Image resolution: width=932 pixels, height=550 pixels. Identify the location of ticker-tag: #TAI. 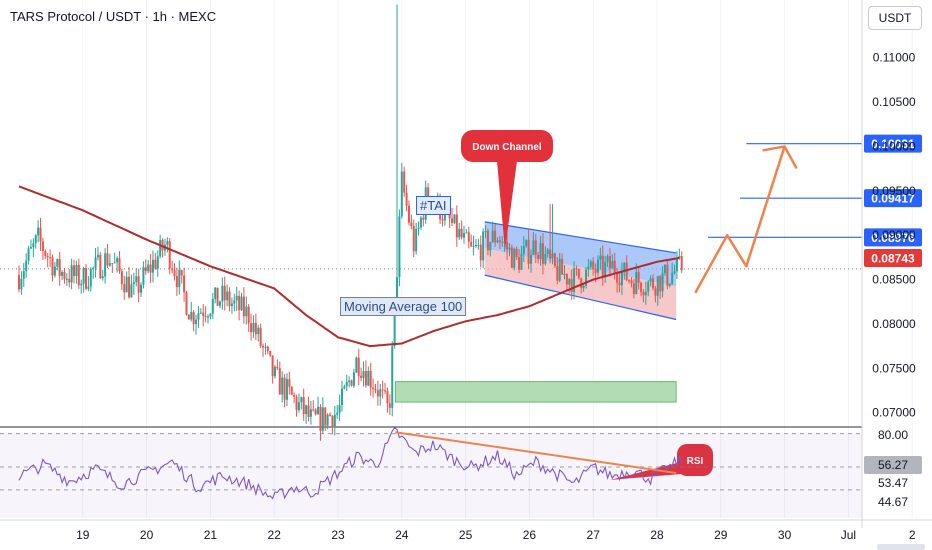
(433, 205).